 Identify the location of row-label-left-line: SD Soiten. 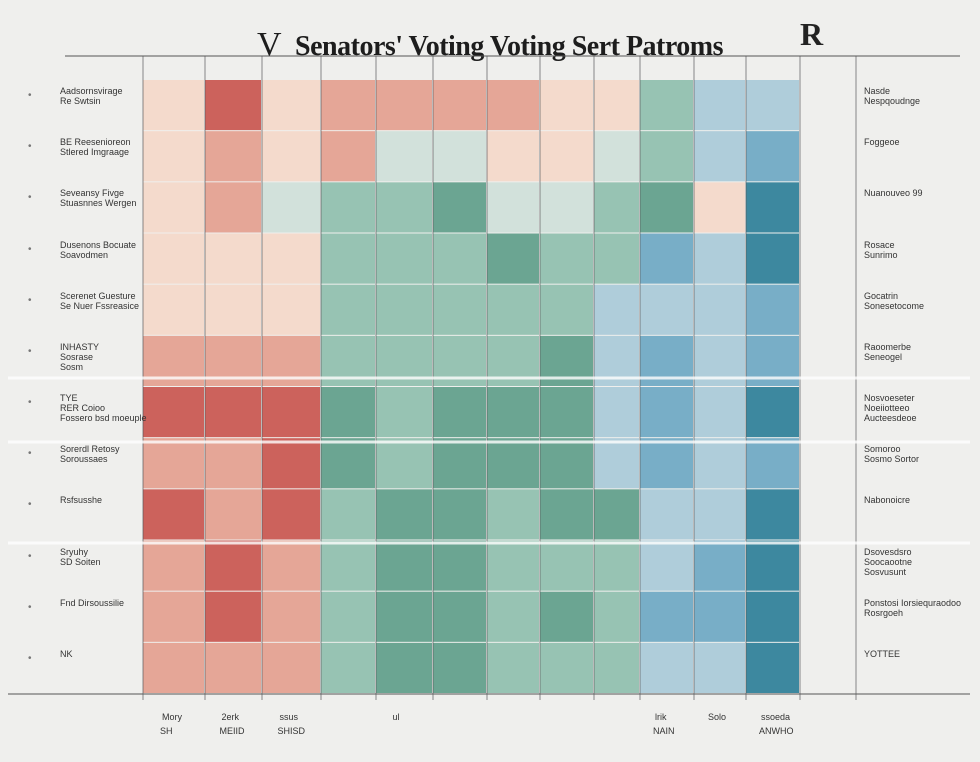
(80, 561).